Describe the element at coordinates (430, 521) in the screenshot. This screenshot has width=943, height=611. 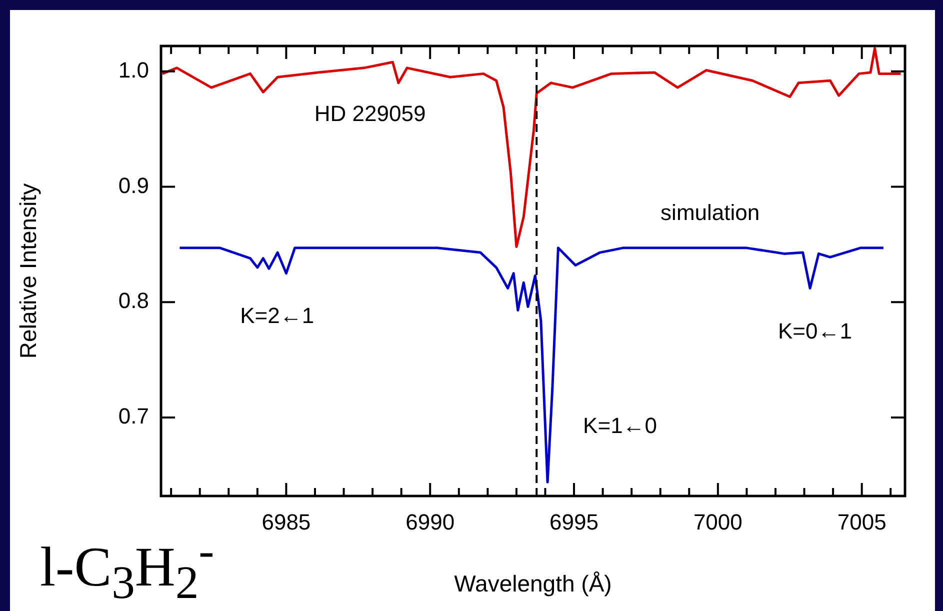
I see `x-tick-label: 6990` at that location.